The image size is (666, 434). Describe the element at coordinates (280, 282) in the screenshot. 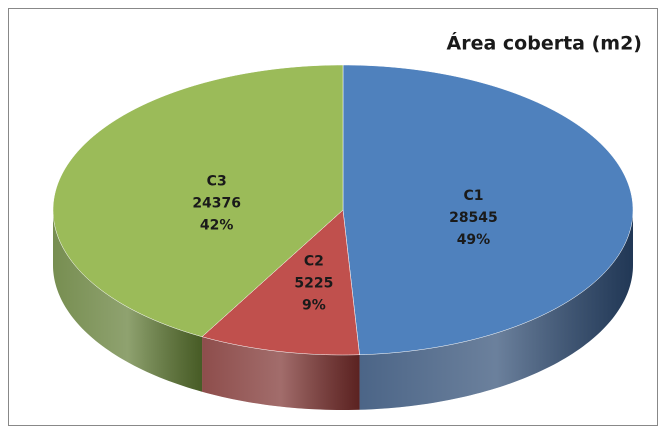

I see `slice` at that location.